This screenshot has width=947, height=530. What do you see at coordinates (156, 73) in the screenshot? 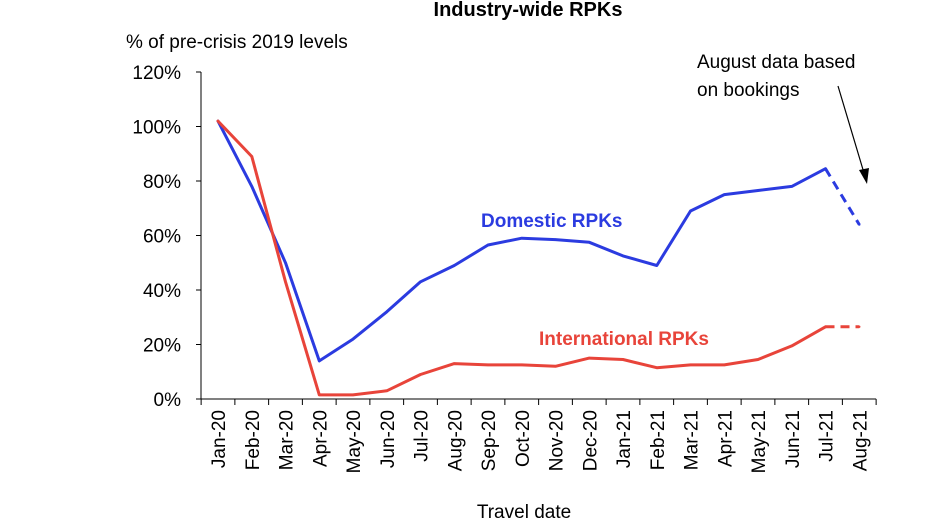
I see `y-tick-label: 120%` at bounding box center [156, 73].